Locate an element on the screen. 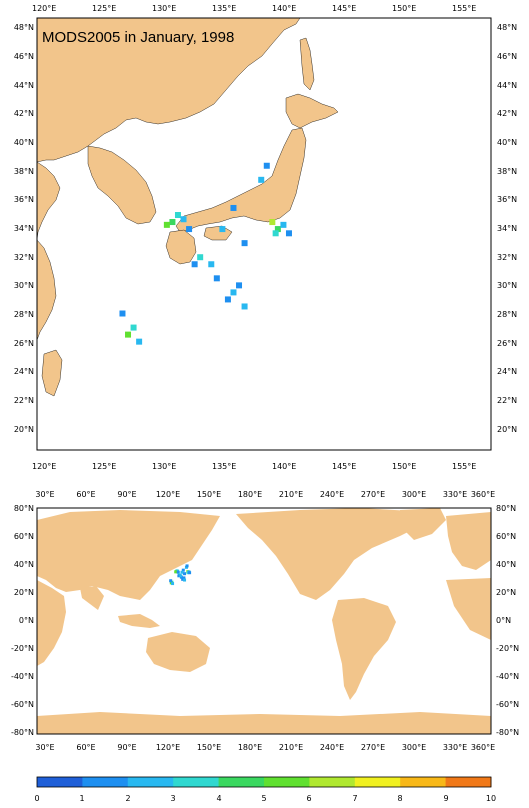  lat-label: 22°N is located at coordinates (507, 400).